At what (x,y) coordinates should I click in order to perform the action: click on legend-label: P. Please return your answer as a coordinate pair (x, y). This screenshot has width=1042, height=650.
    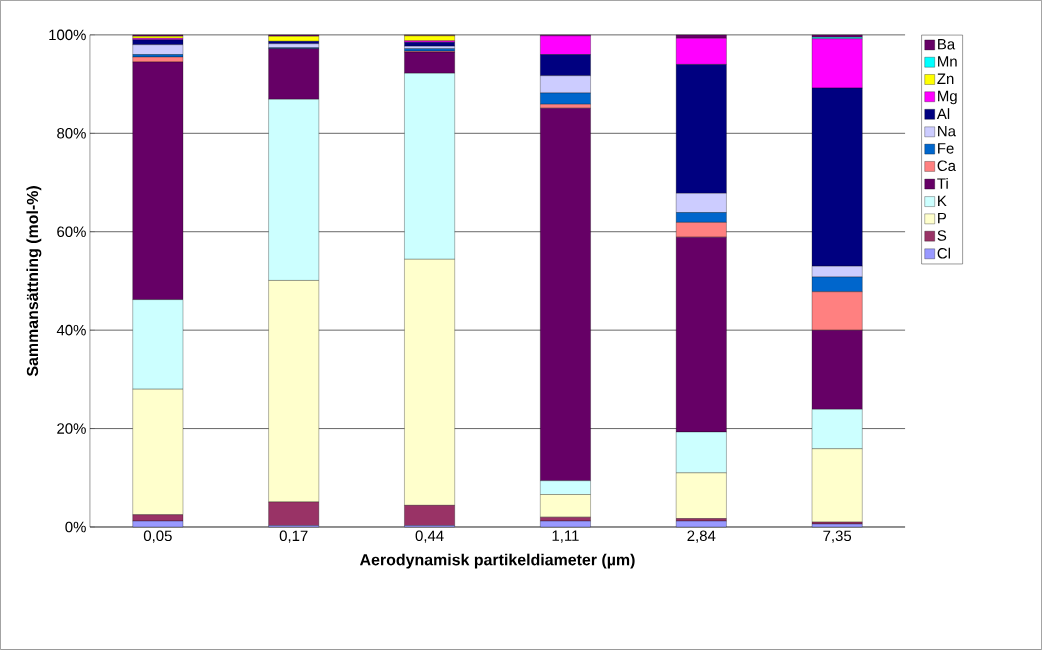
    Looking at the image, I should click on (942, 218).